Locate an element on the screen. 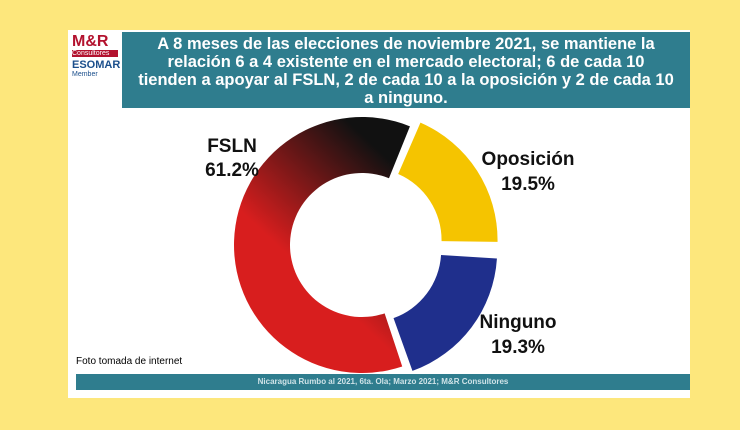  logo-name: M&R is located at coordinates (90, 41).